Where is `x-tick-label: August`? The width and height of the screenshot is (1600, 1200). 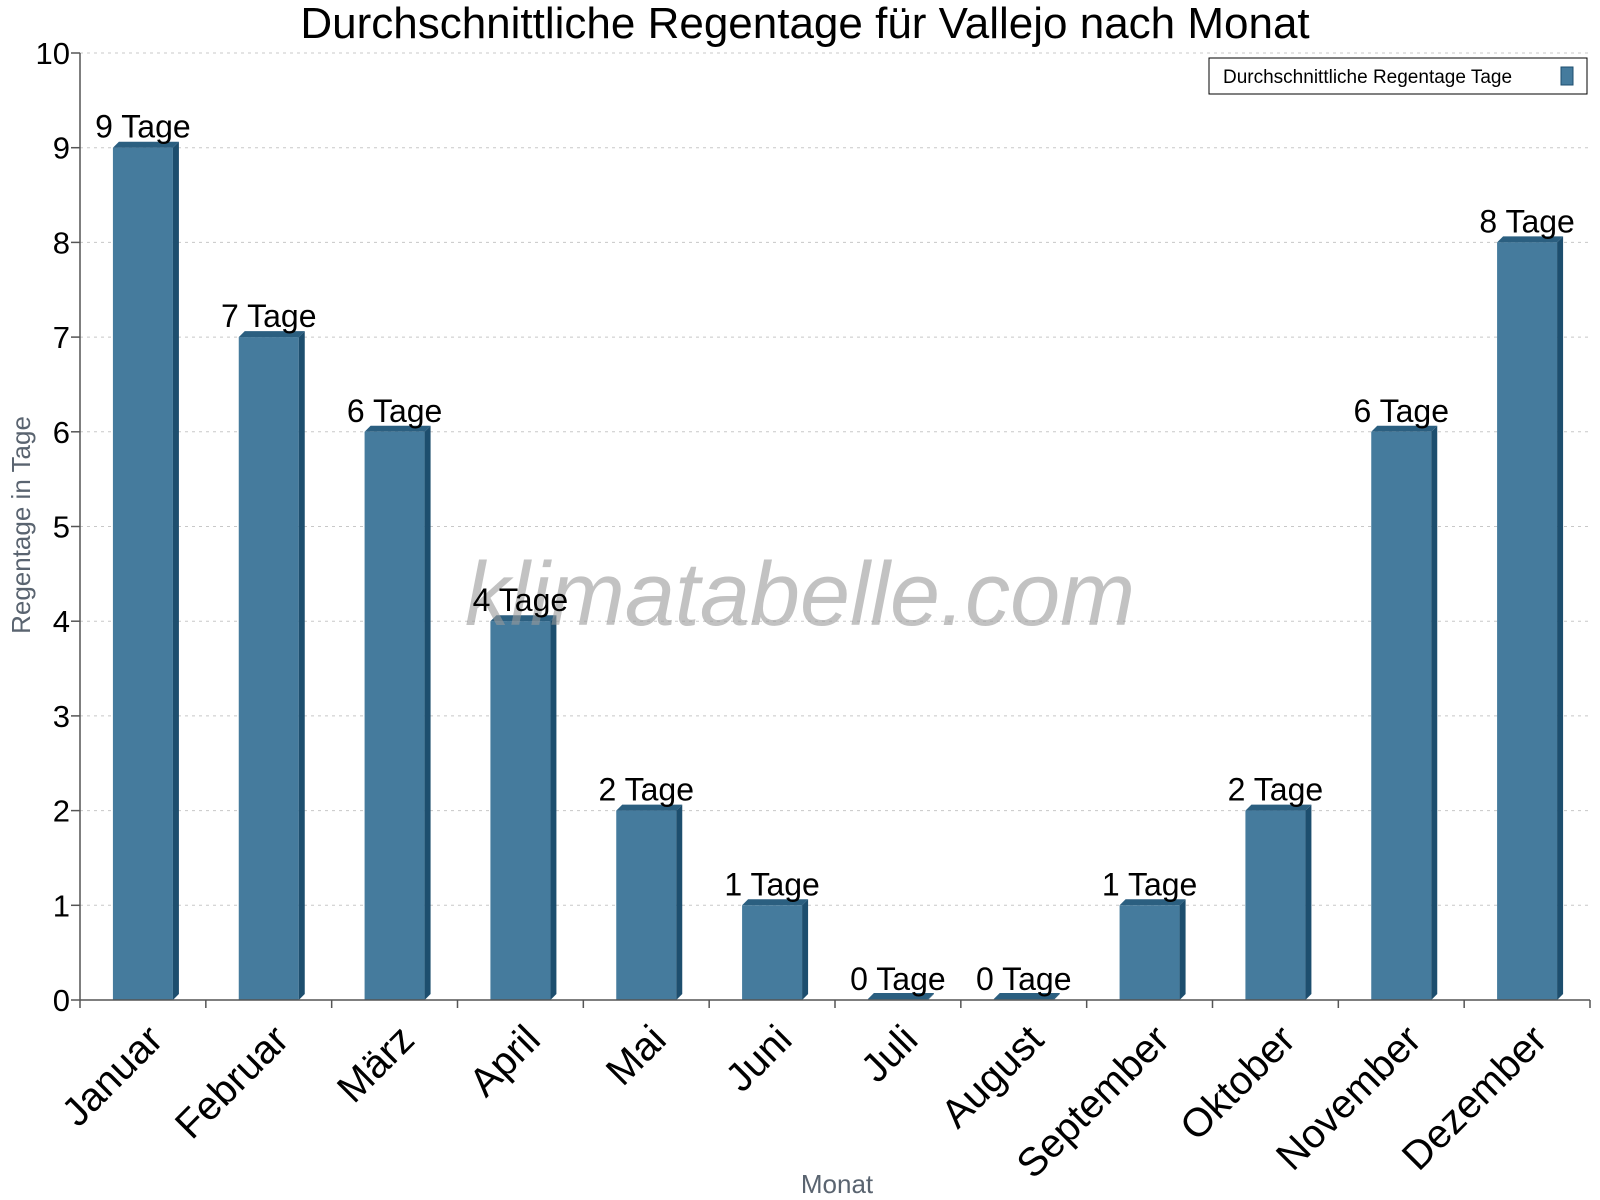
x-tick-label: August is located at coordinates (992, 1076).